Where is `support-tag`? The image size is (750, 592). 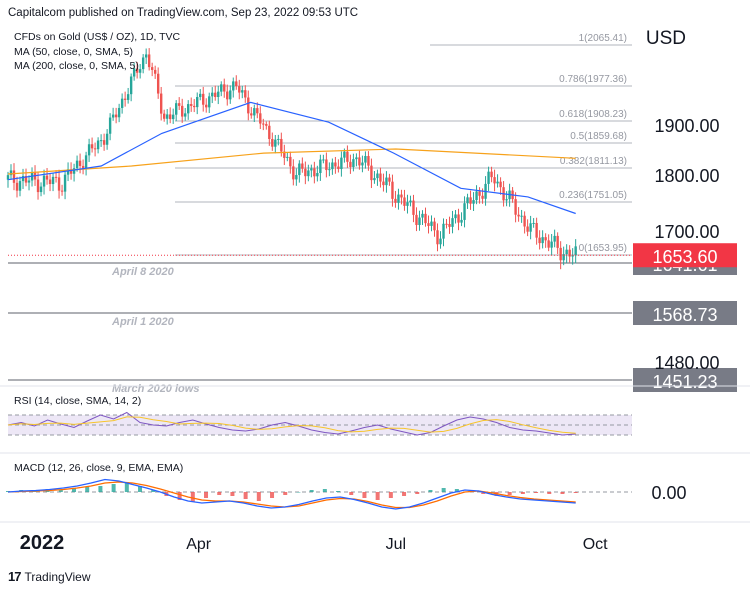 support-tag is located at coordinates (685, 313).